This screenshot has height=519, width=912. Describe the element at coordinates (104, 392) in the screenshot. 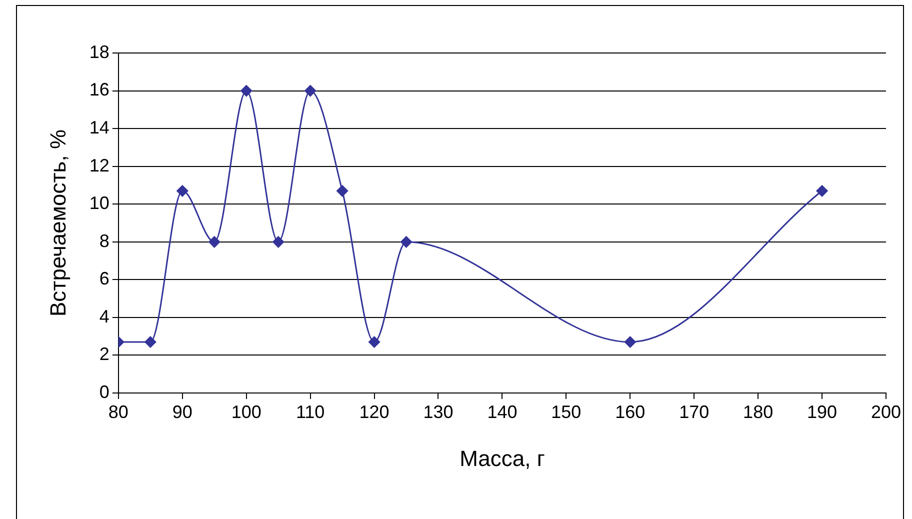

I see `y-tick-label: 0` at that location.